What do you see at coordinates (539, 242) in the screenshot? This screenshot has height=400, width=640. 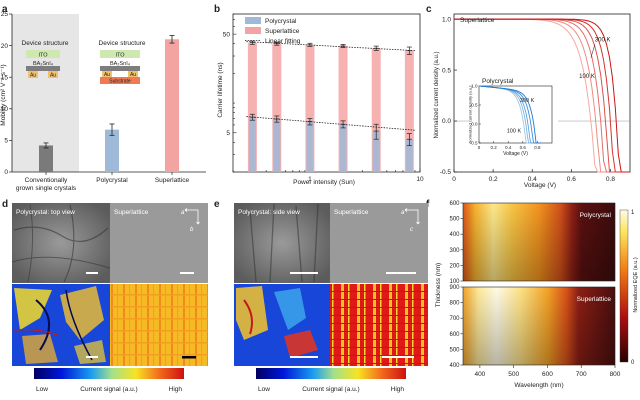 I see `eqe-map-polycrystal-shade` at bounding box center [539, 242].